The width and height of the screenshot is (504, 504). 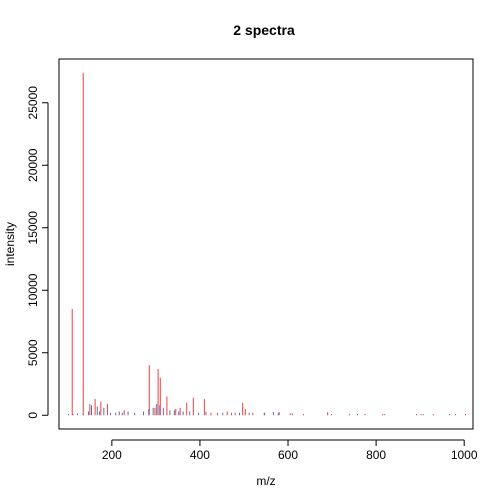 I want to click on x-tick-label: 800, so click(x=376, y=455).